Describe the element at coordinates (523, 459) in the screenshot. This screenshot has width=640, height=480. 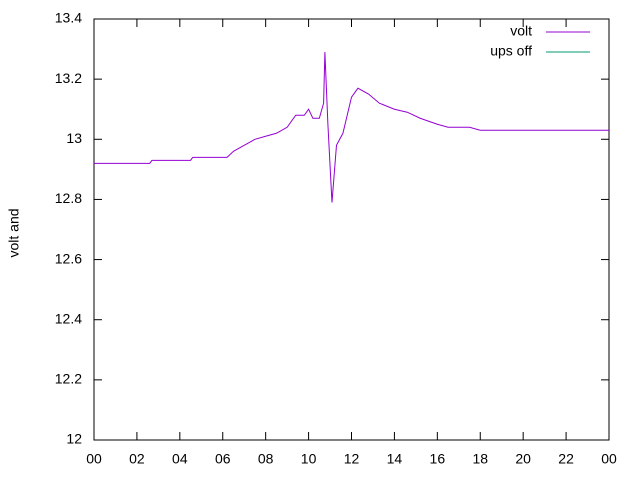
I see `x-tick-label: 20` at that location.